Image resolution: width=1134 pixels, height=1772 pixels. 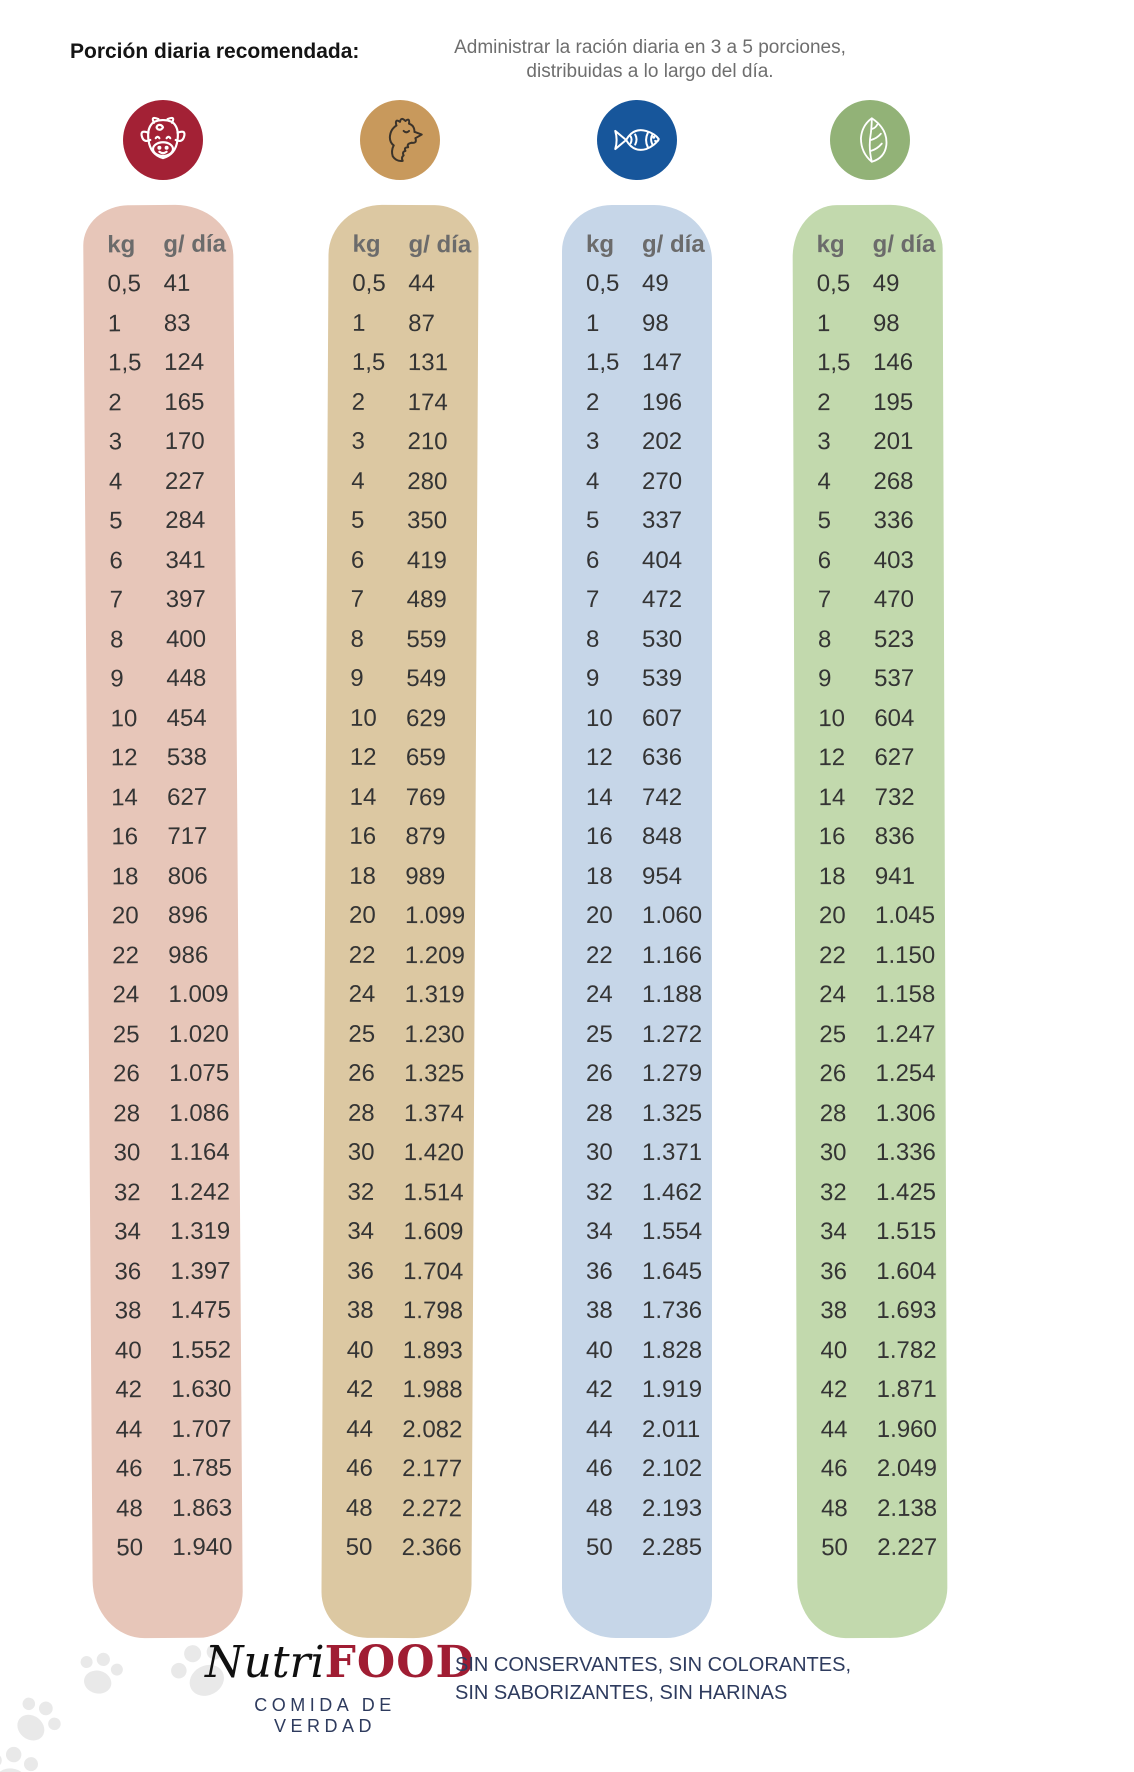 What do you see at coordinates (824, 639) in the screenshot?
I see `kg-value: 8` at bounding box center [824, 639].